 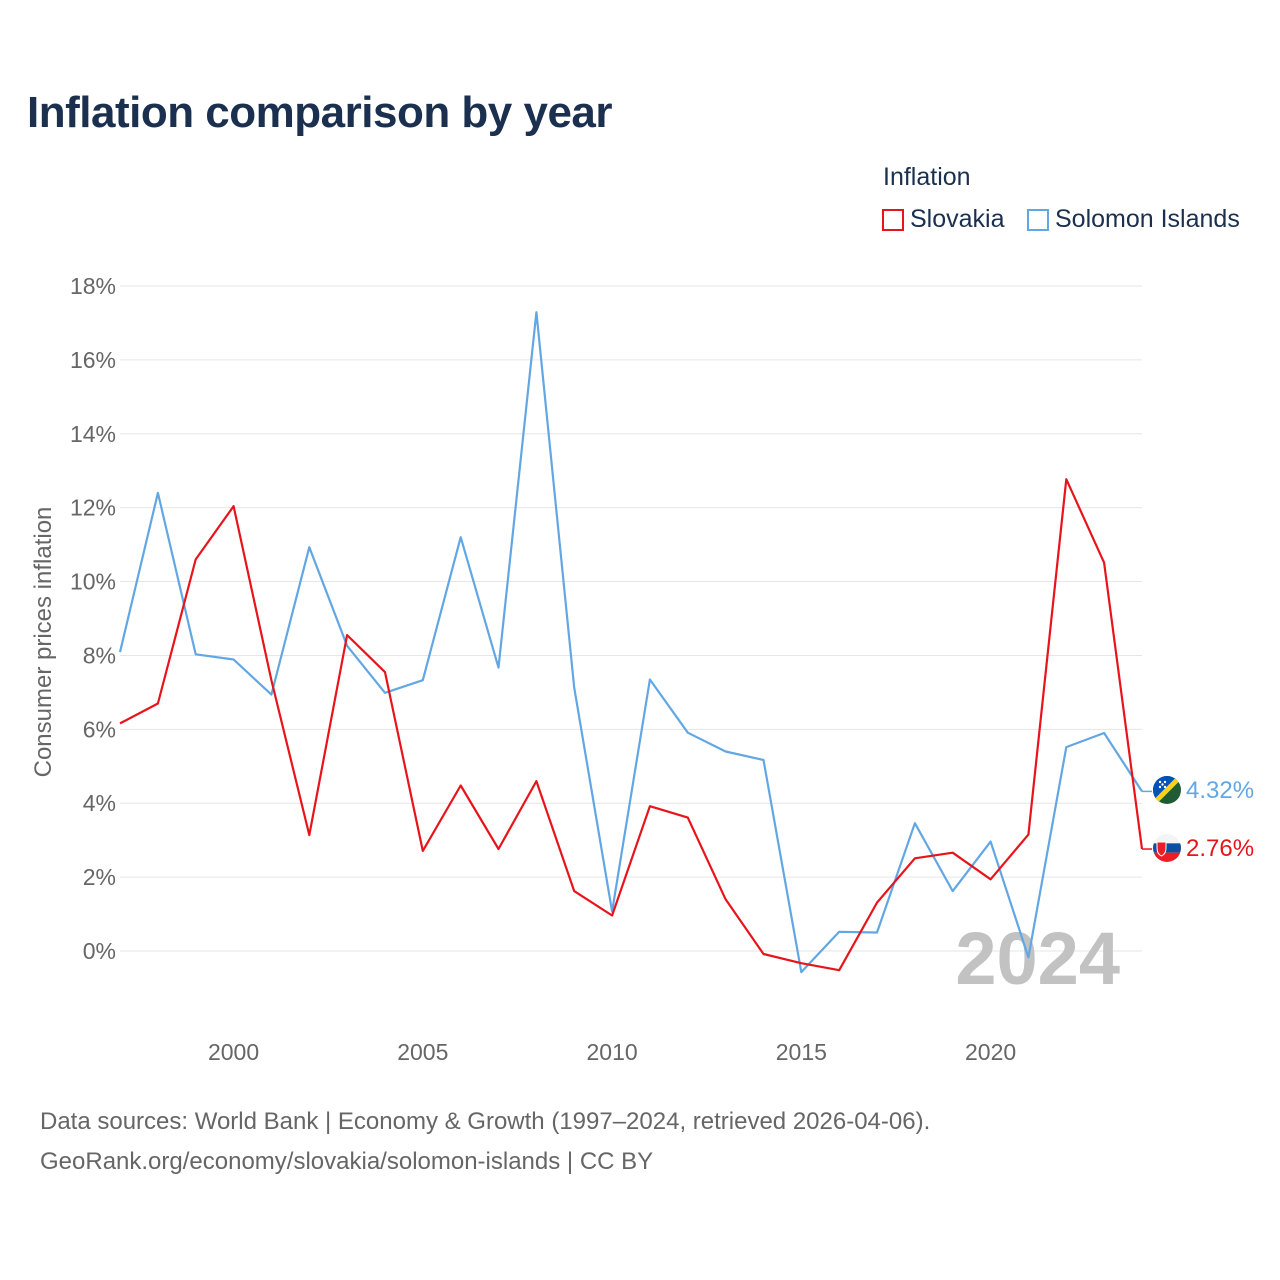 What do you see at coordinates (611, 1052) in the screenshot?
I see `x-tick-label: 2010` at bounding box center [611, 1052].